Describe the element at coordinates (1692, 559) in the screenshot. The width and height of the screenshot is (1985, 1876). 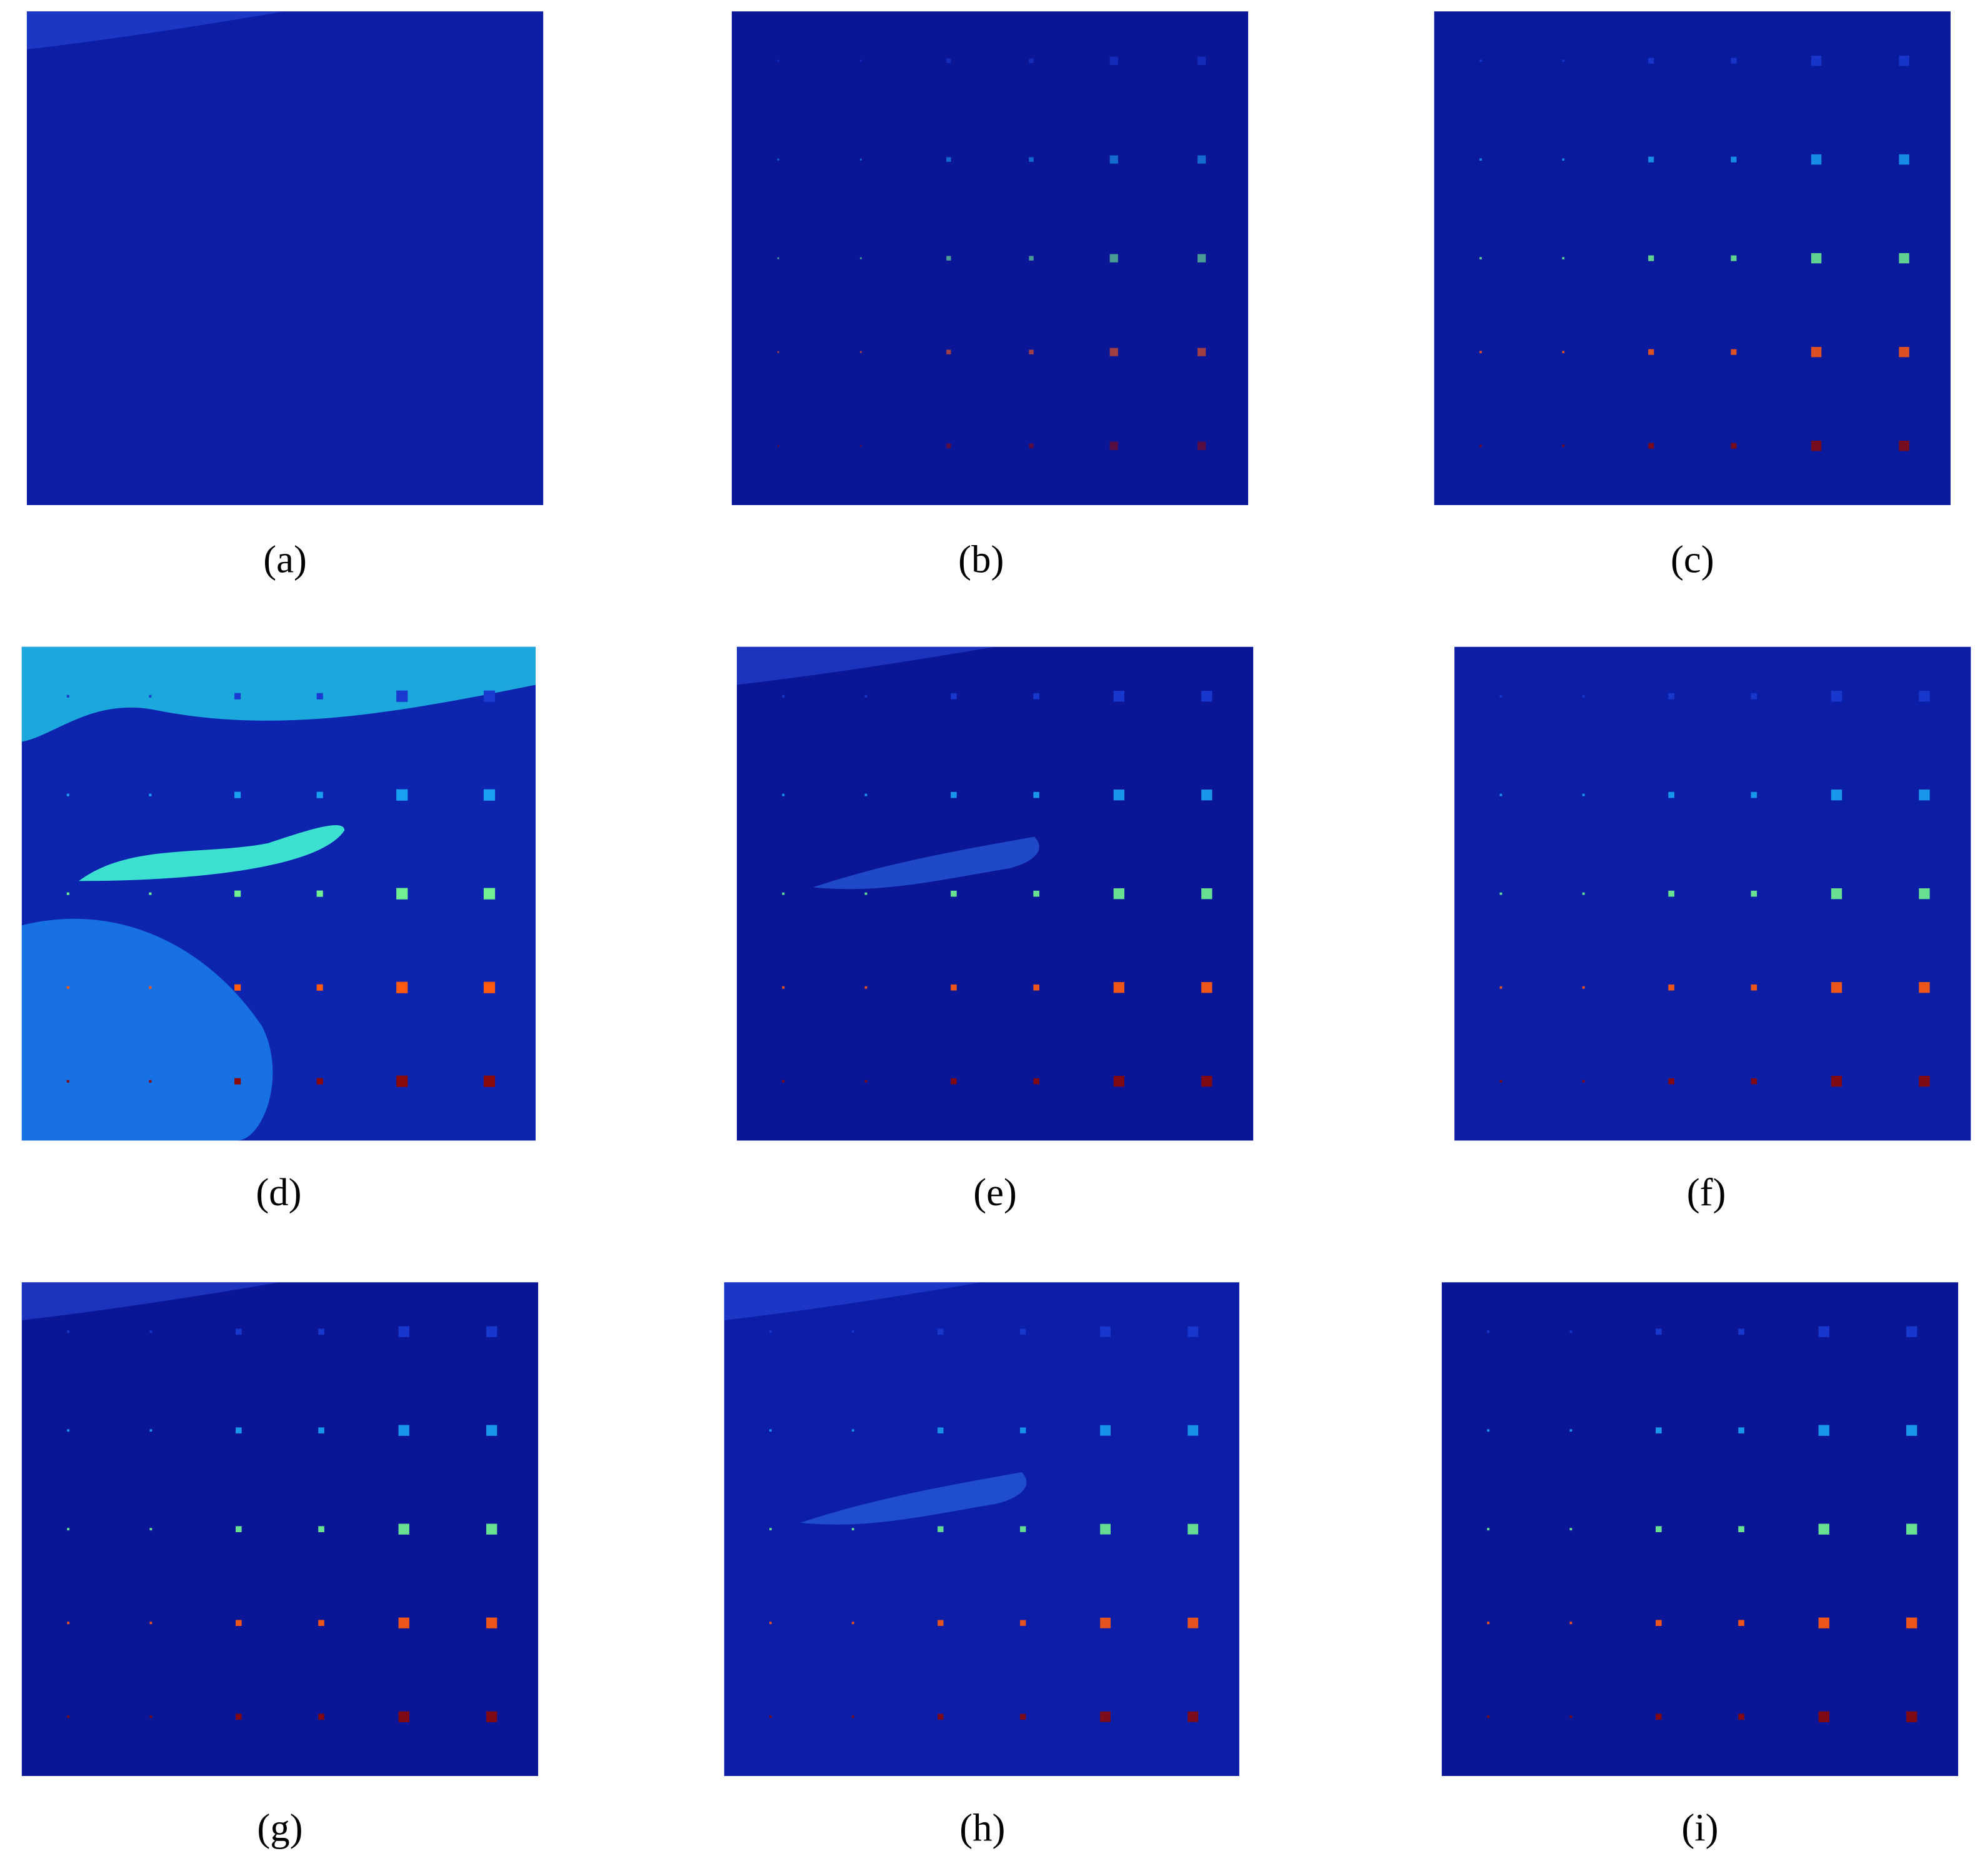
I see `panel-label: (c)` at that location.